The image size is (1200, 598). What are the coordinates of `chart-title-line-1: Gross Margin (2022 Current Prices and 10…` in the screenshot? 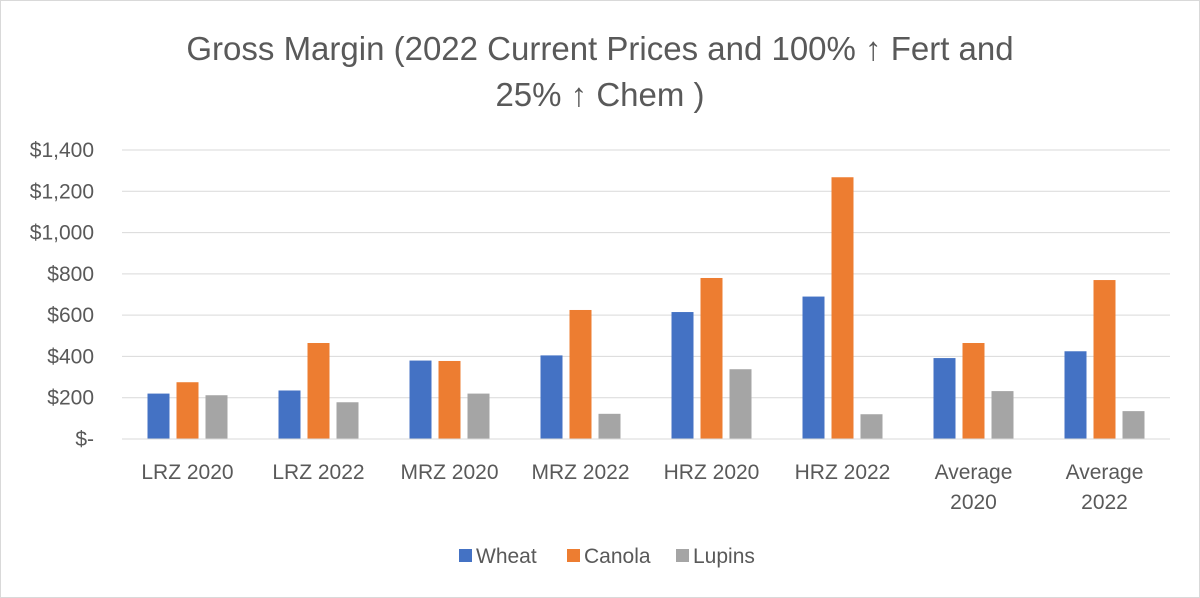 It's located at (600, 48).